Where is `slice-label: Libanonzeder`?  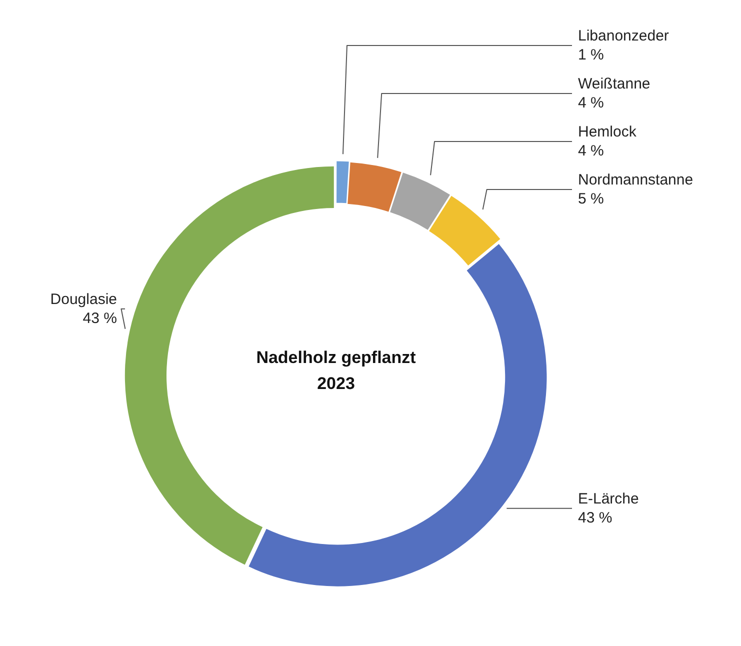 slice-label: Libanonzeder is located at coordinates (623, 36).